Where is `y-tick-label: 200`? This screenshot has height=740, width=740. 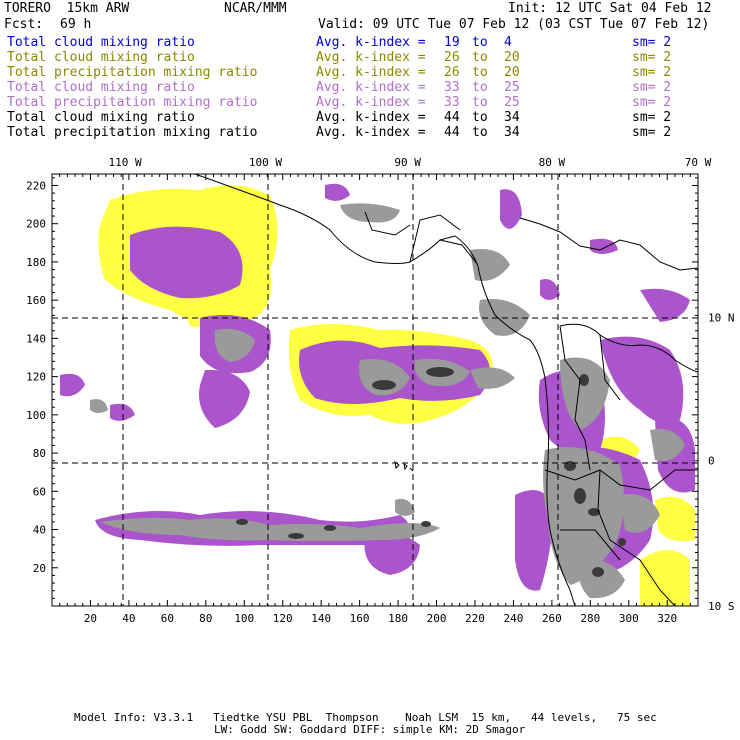
y-tick-label: 200 is located at coordinates (36, 224).